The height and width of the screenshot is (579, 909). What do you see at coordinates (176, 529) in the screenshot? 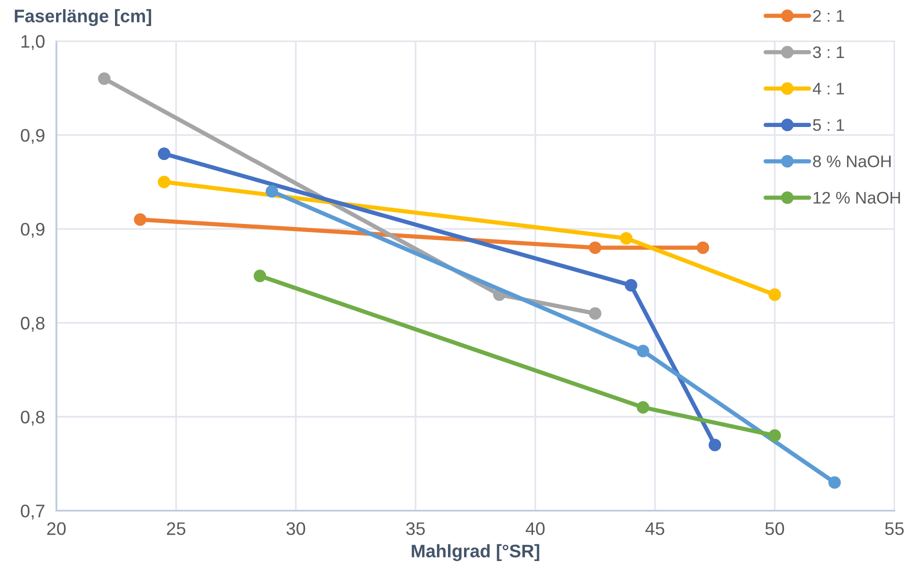
I see `x-tick-label: 25` at bounding box center [176, 529].